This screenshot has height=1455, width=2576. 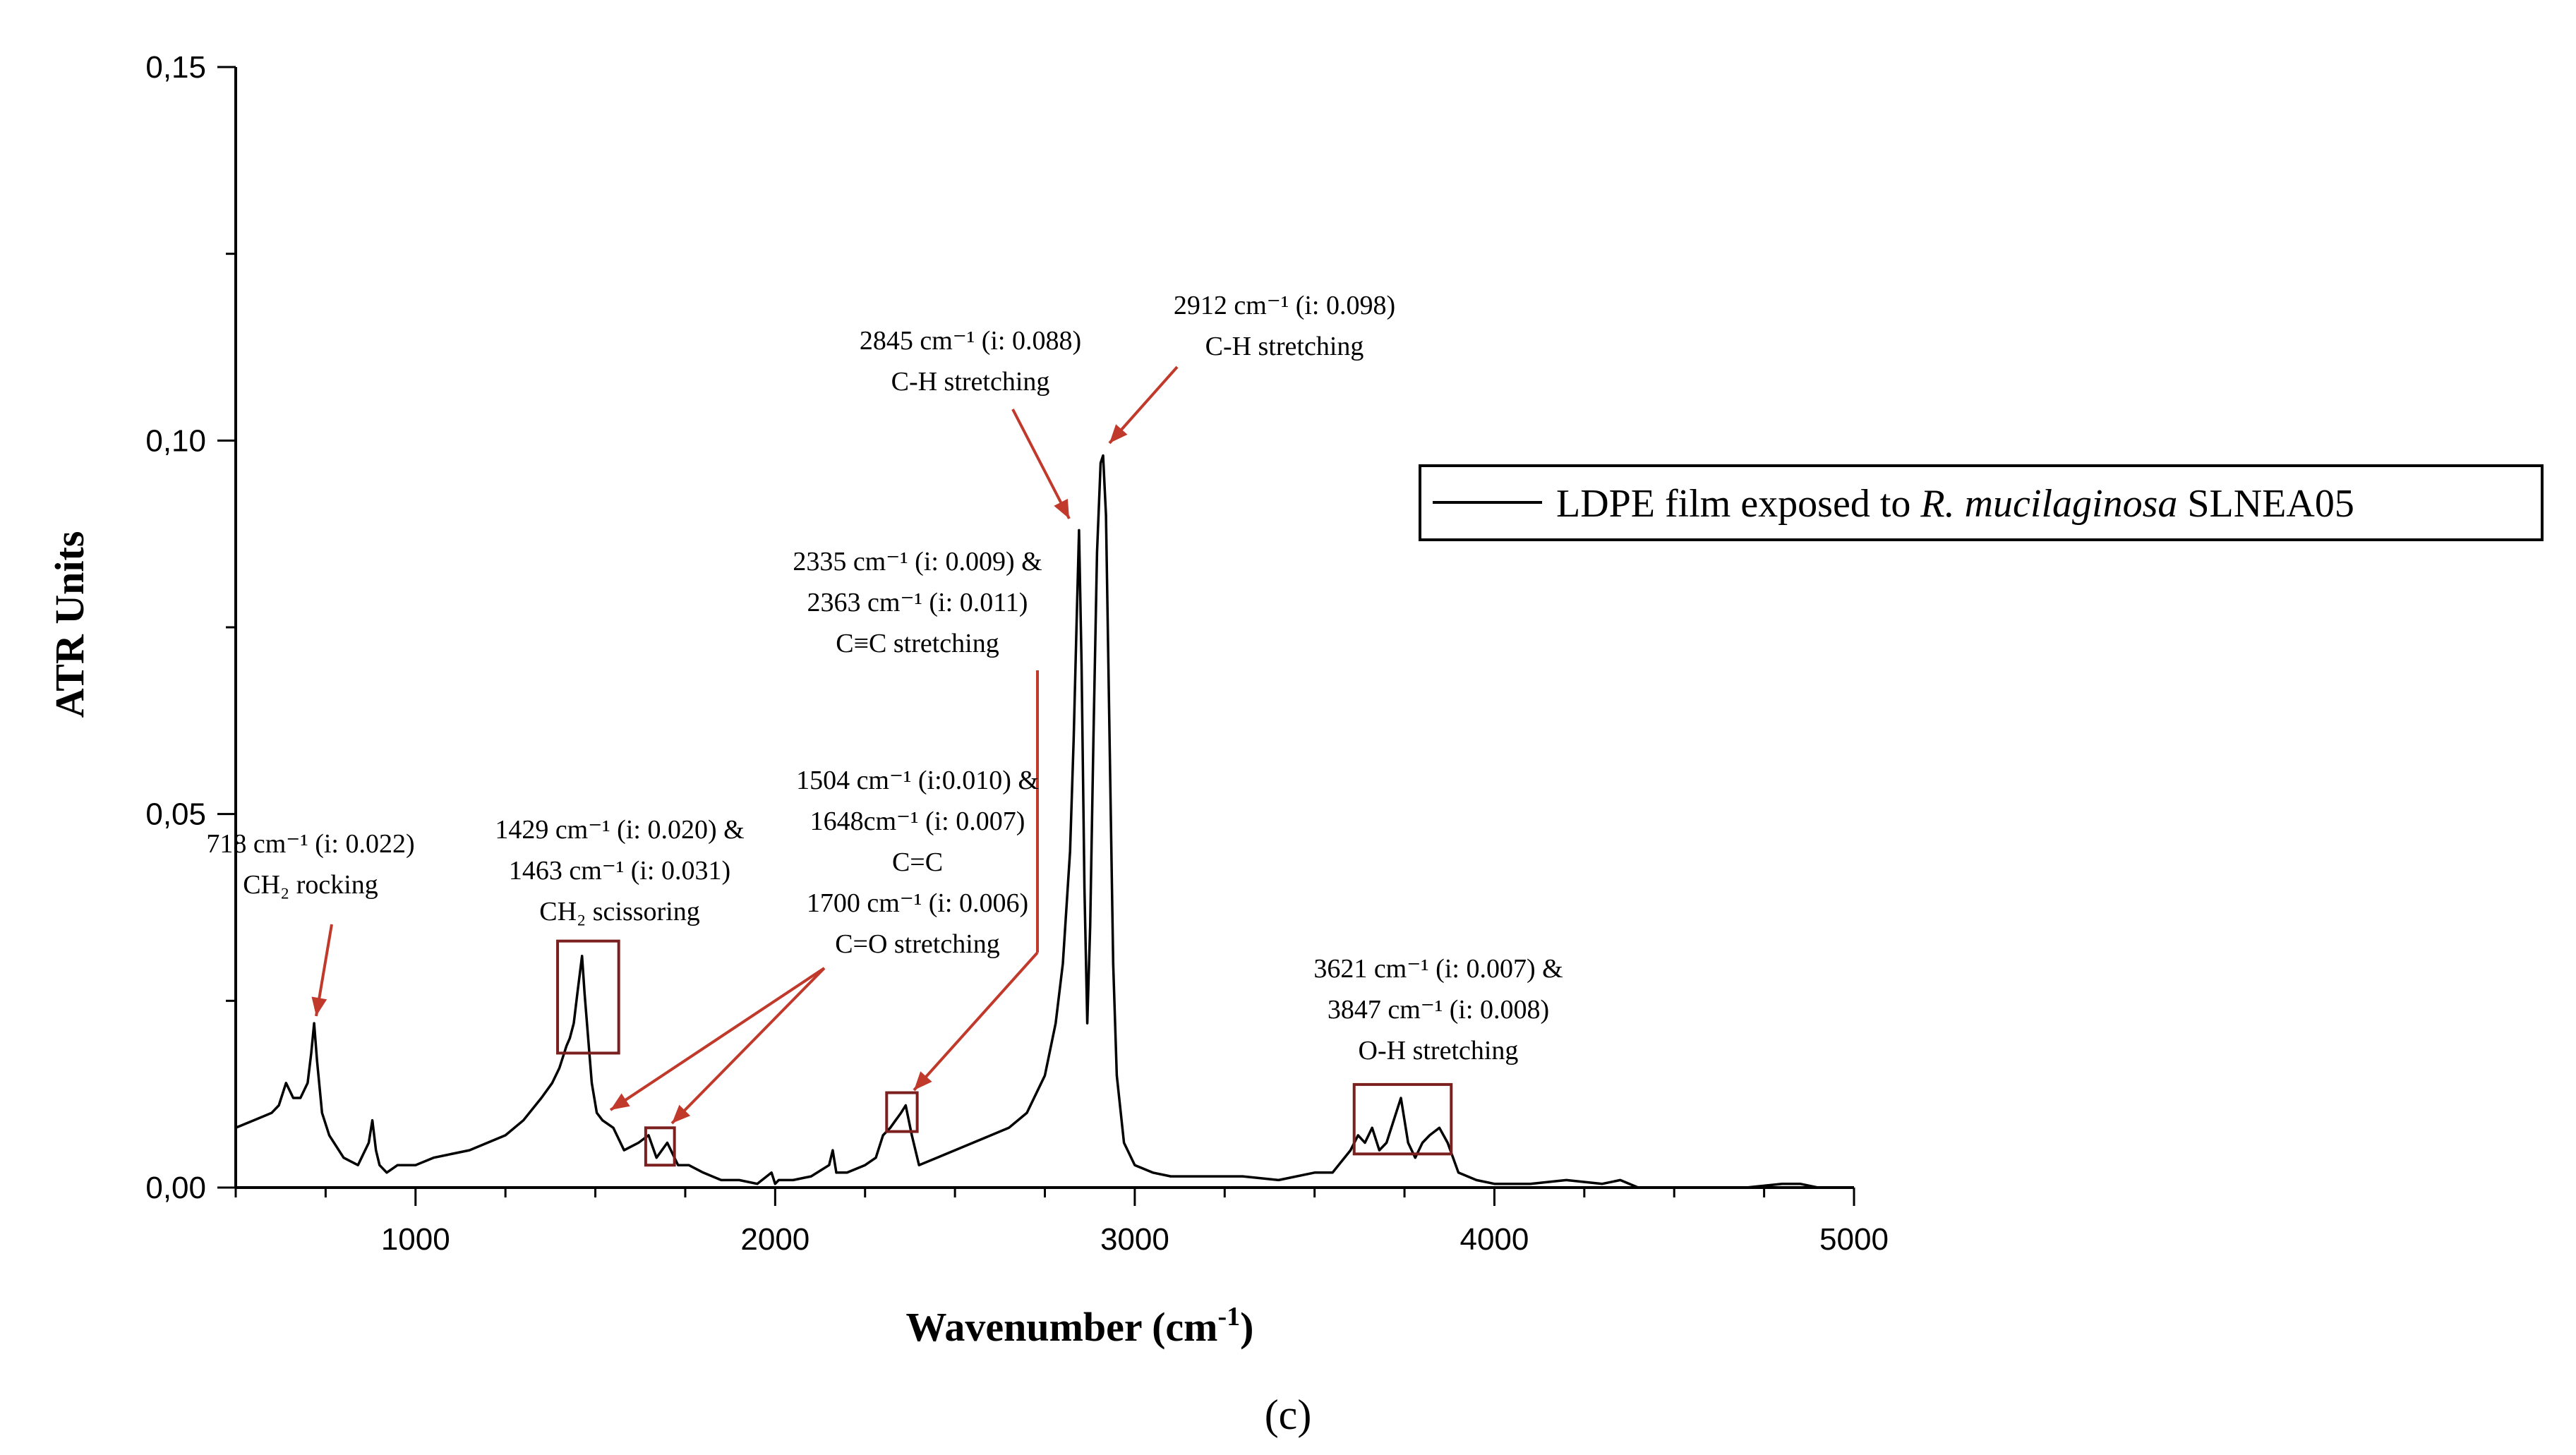 What do you see at coordinates (1738, 504) in the screenshot?
I see `legend-label-prefix: LDPE film exposed to` at bounding box center [1738, 504].